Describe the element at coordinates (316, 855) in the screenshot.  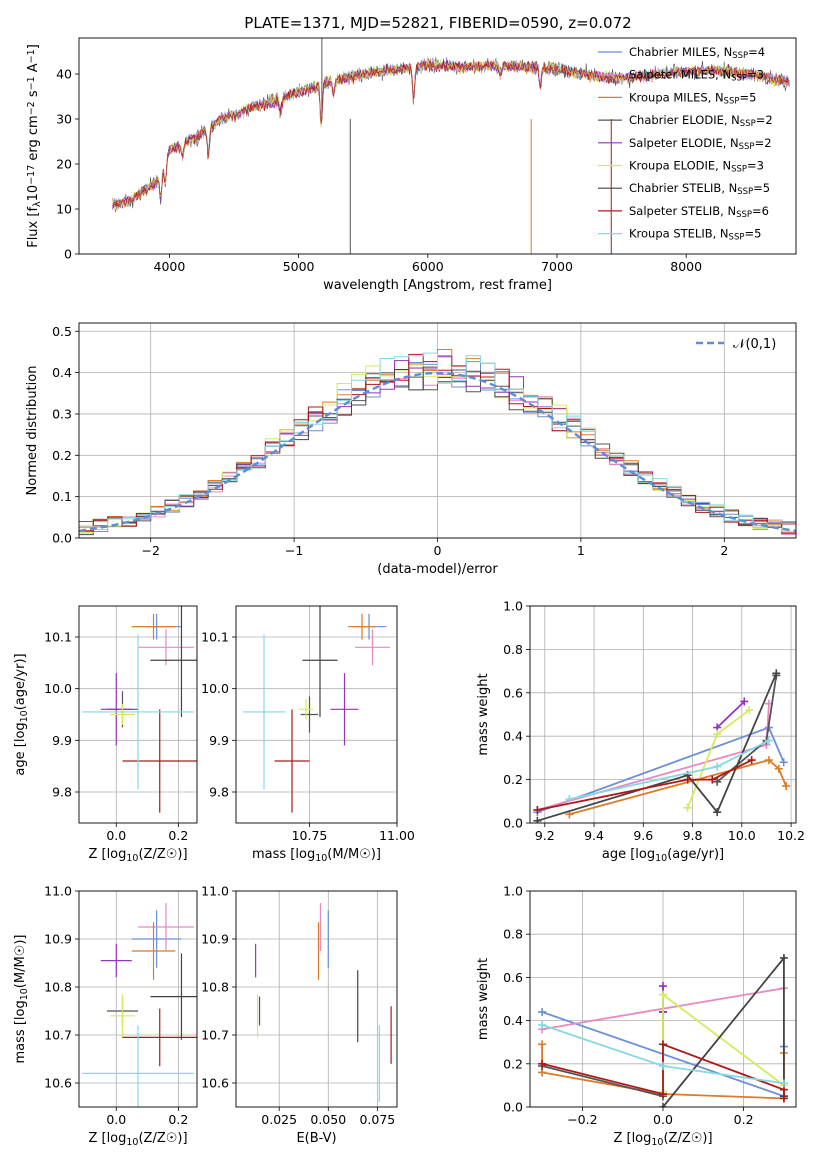
I see `x-axis-label: mass [log10(M/M☉)]` at that location.